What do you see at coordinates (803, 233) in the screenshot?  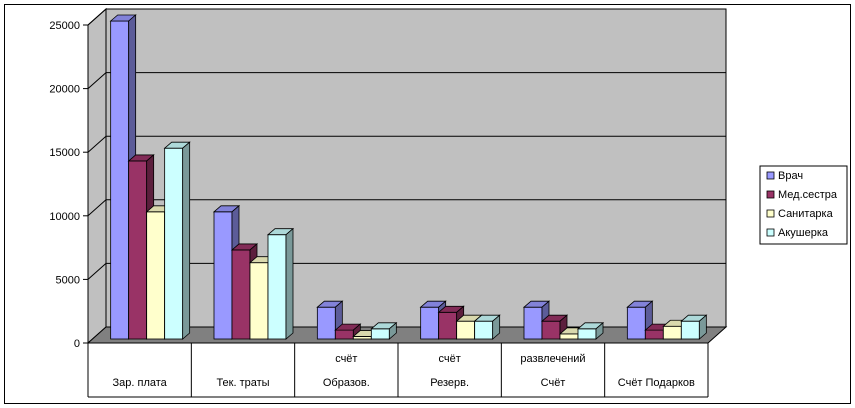 I see `legend-label: Акушерка` at bounding box center [803, 233].